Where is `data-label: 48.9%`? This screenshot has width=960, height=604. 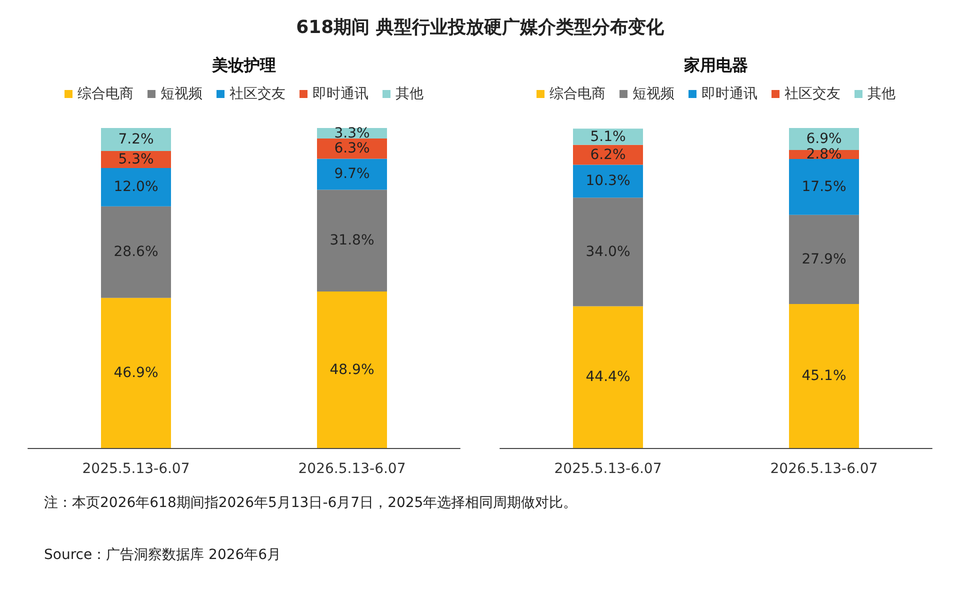
data-label: 48.9% is located at coordinates (352, 370).